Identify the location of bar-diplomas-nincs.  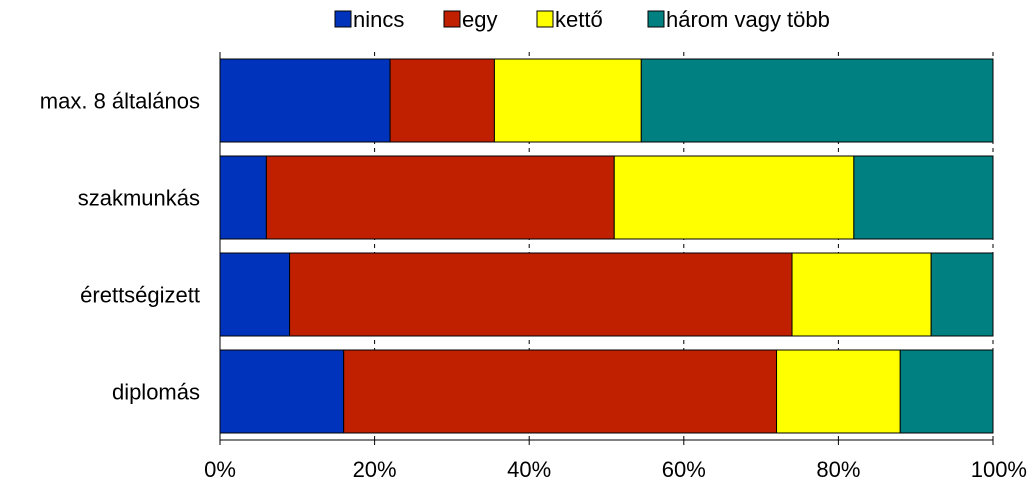
(282, 391).